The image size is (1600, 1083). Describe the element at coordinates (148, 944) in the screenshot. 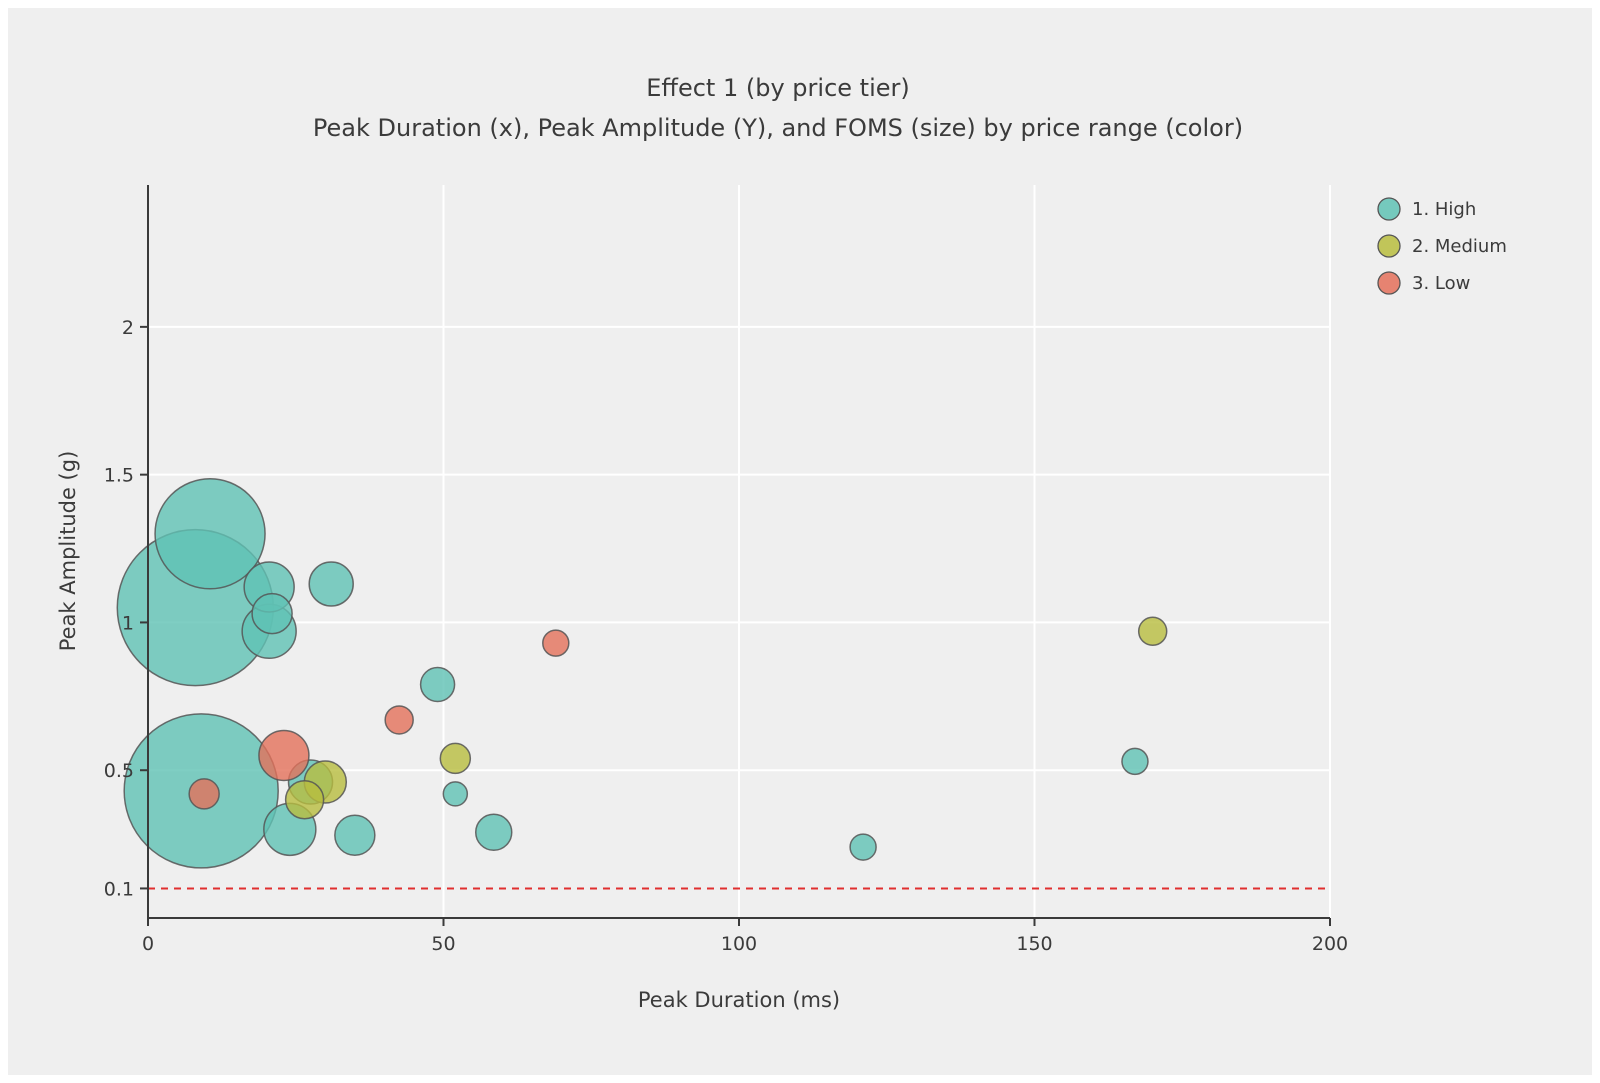

I see `x-tick-label: 0` at that location.